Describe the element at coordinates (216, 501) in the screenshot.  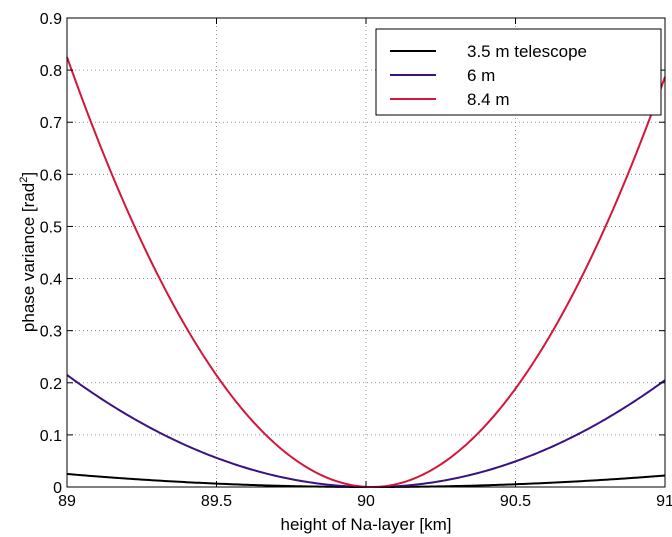
I see `x-tick-label: 89.5` at that location.